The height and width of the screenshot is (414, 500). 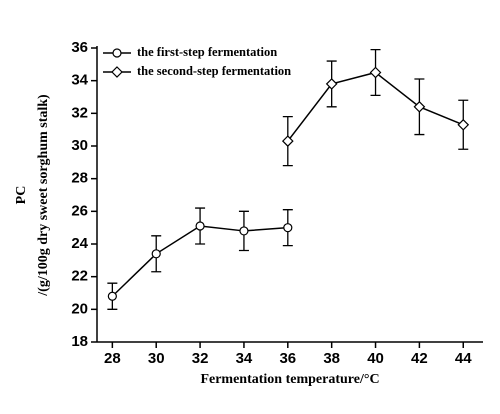 What do you see at coordinates (21, 195) in the screenshot?
I see `y-axis-label: PC` at bounding box center [21, 195].